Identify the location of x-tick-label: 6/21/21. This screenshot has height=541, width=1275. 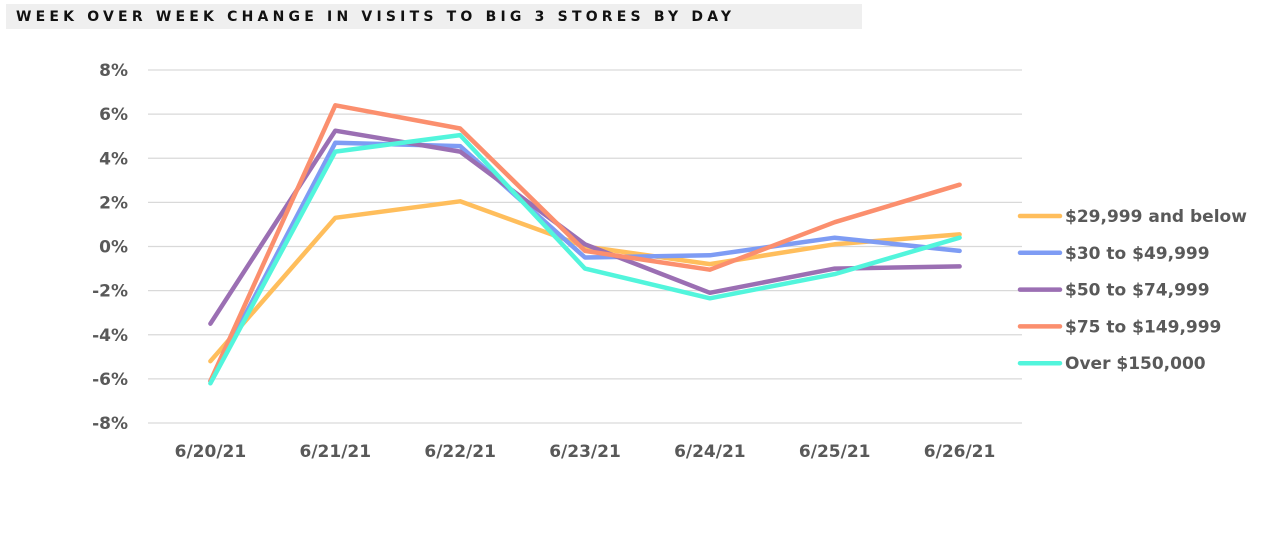
(336, 452).